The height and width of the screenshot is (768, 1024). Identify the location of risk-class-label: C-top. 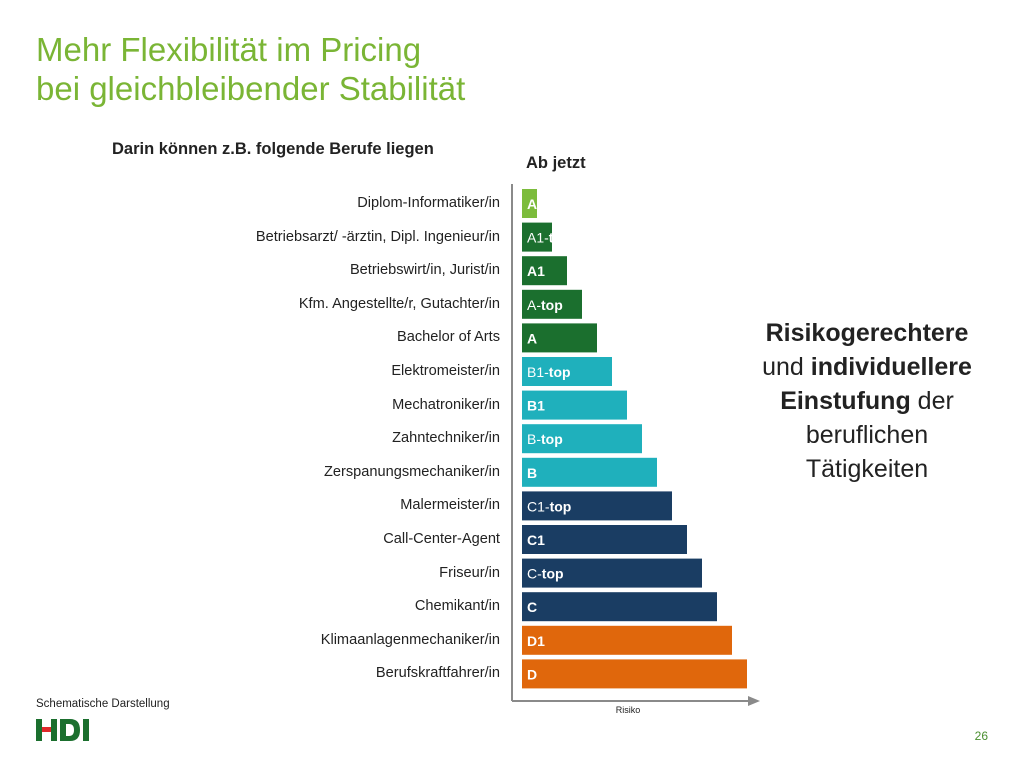
(545, 574).